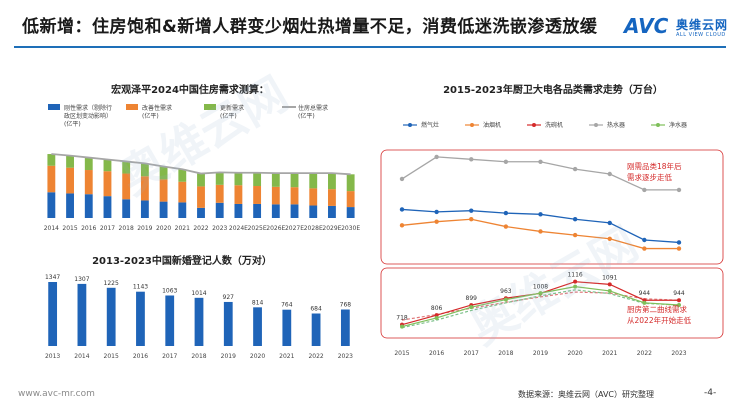 Image resolution: width=740 pixels, height=417 pixels. I want to click on legend-label: 燃气灶, so click(430, 125).